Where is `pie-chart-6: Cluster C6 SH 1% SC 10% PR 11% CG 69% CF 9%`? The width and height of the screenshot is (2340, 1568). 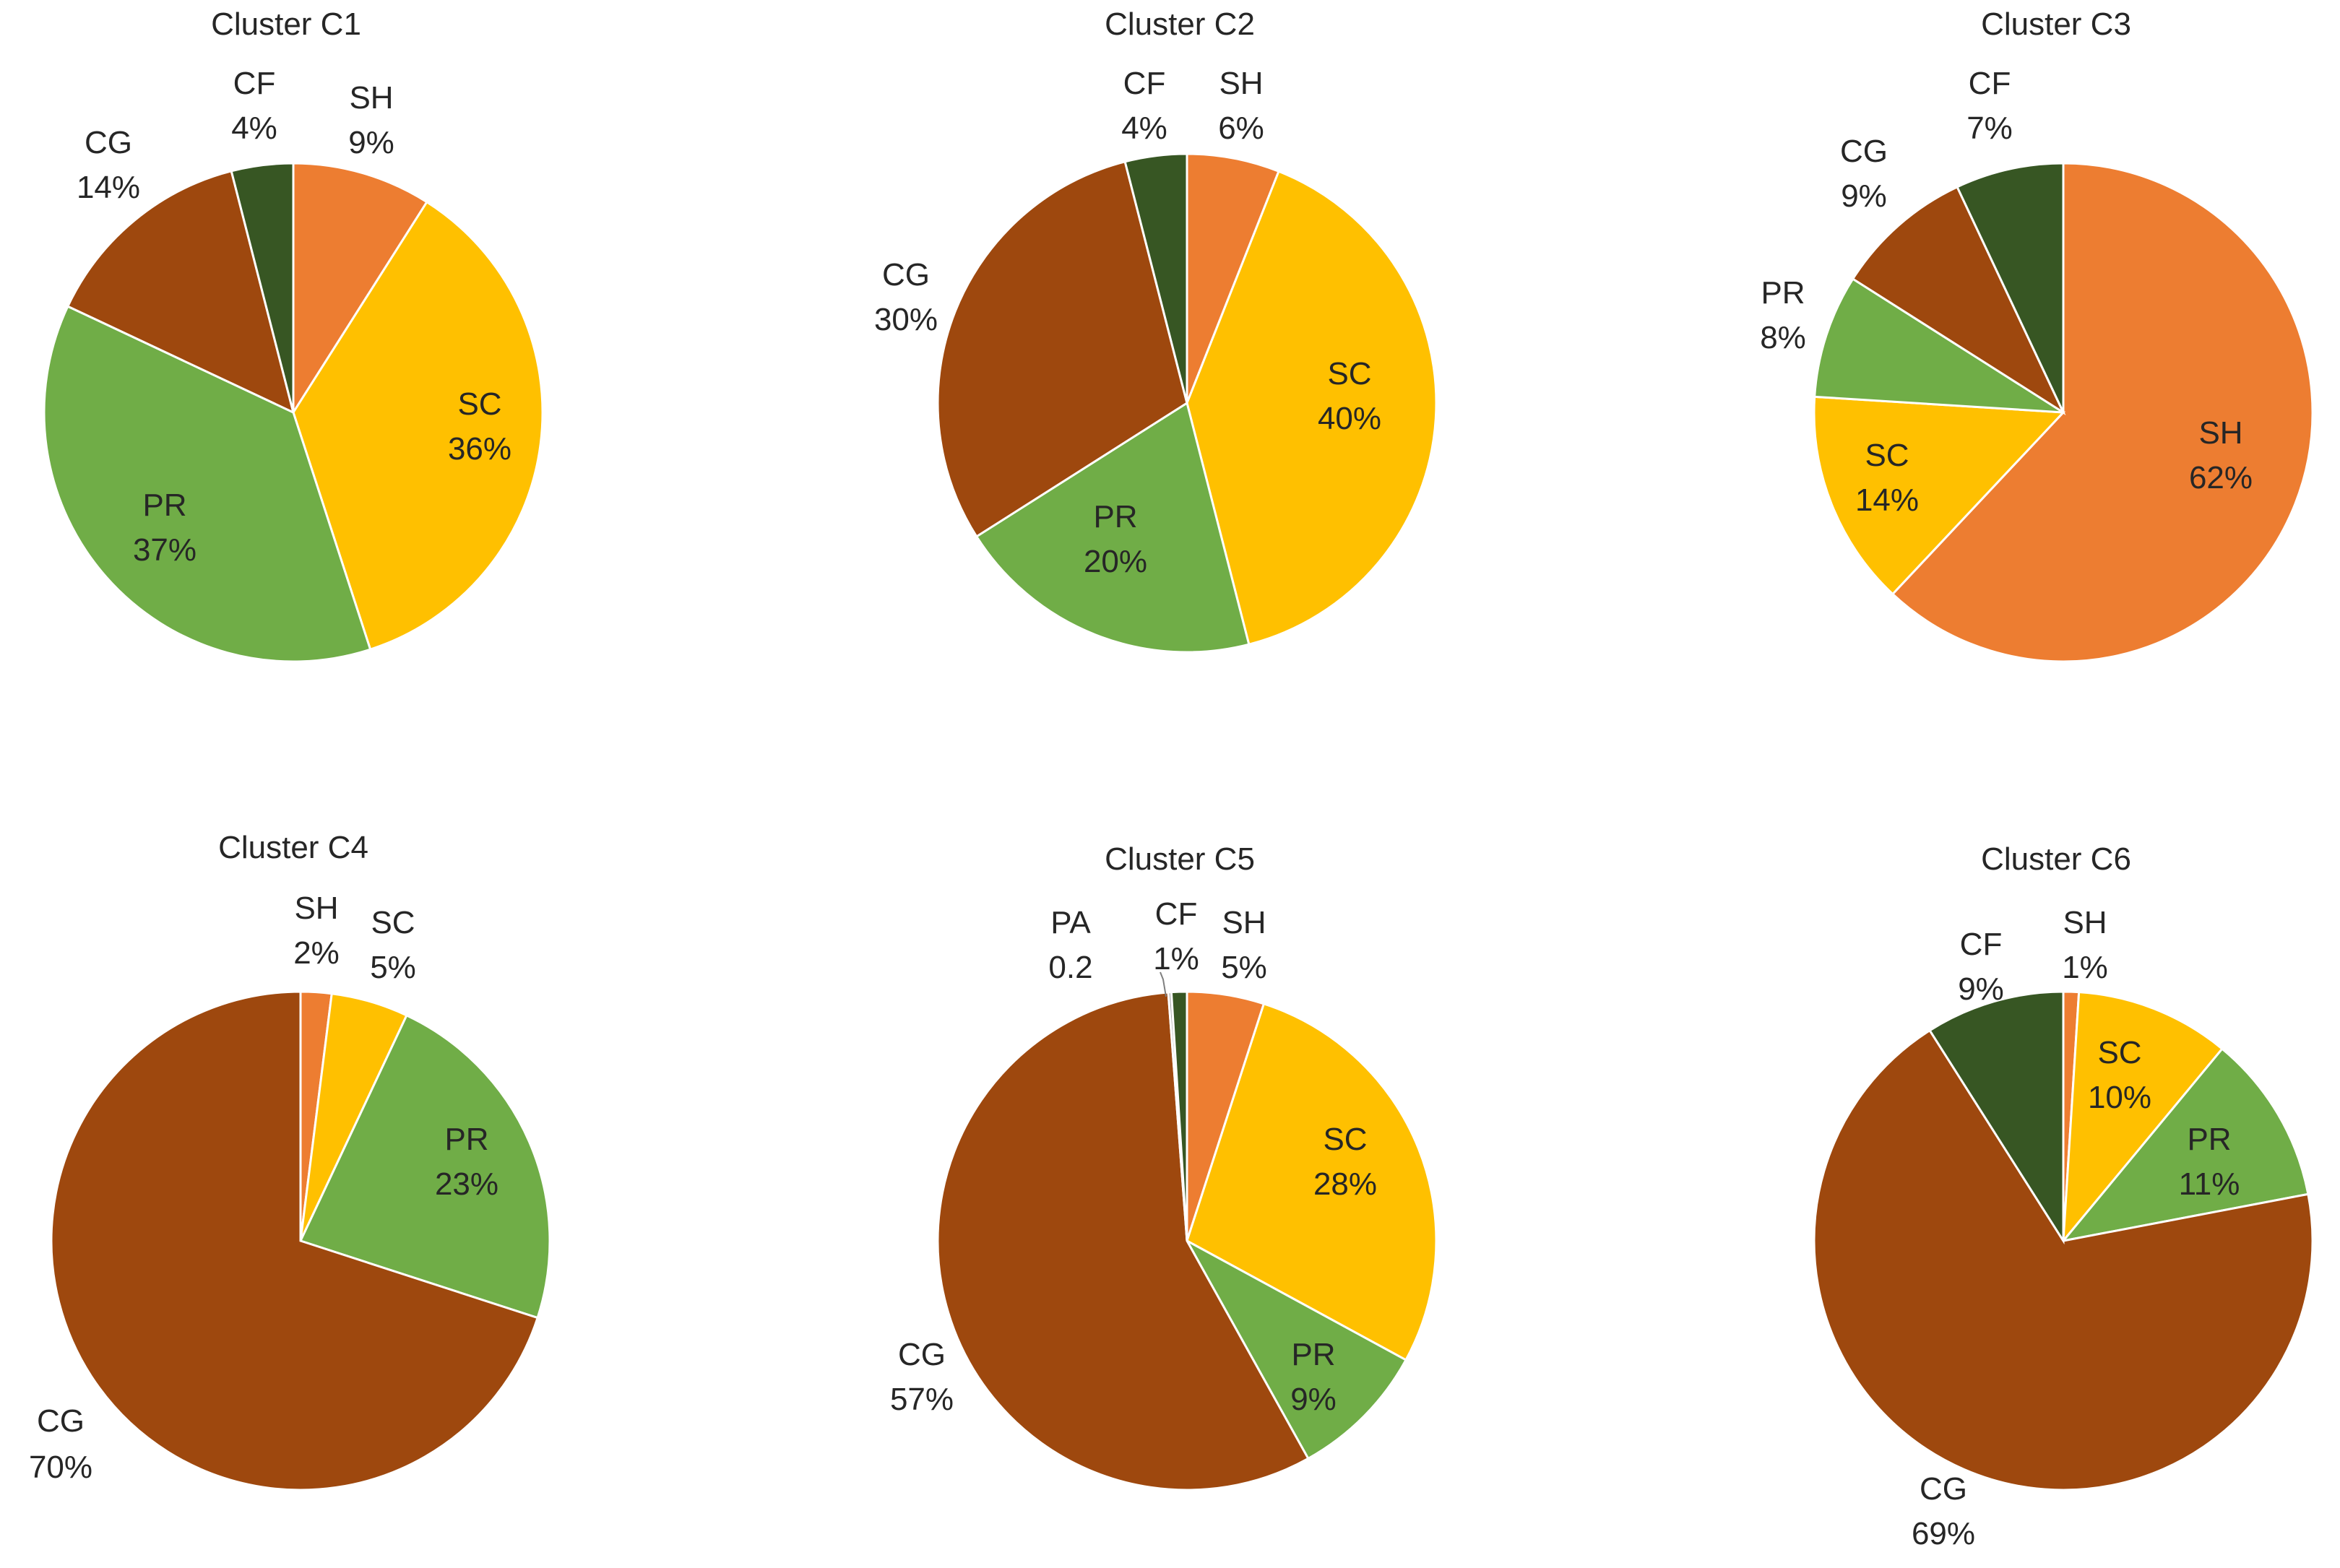 pie-chart-6: Cluster C6 SH 1% SC 10% PR 11% CG 69% CF 9% is located at coordinates (2063, 1196).